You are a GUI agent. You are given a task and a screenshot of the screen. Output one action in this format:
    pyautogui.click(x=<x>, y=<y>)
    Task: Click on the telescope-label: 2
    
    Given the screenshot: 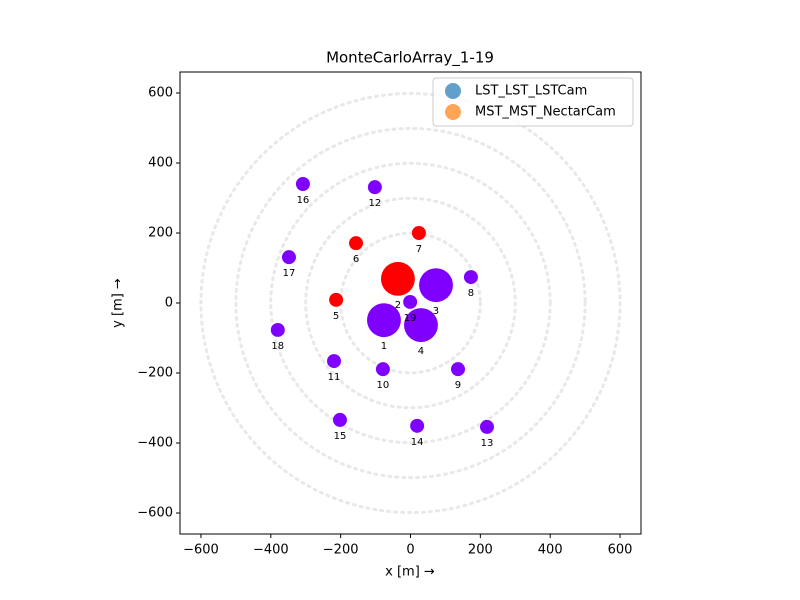 What is the action you would take?
    pyautogui.click(x=398, y=305)
    